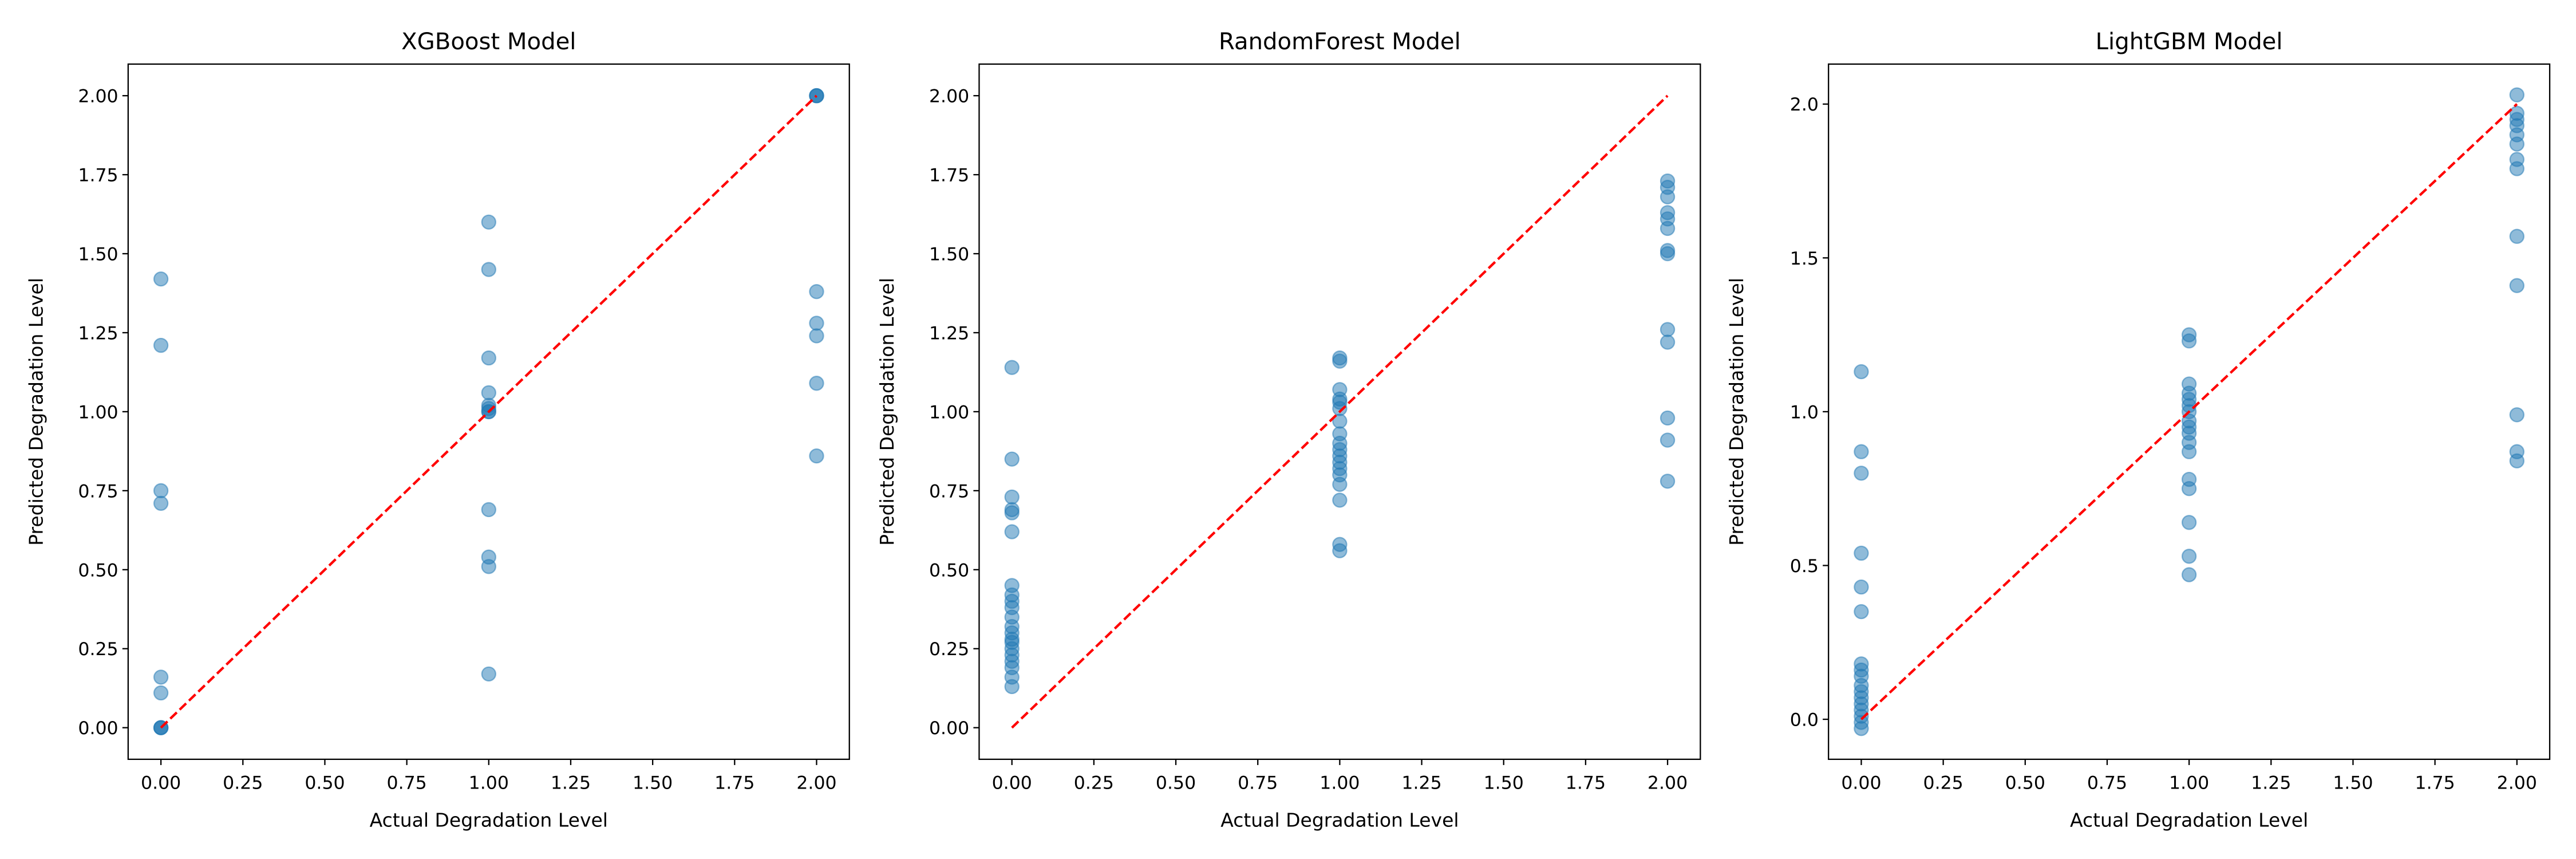 The height and width of the screenshot is (859, 2576). Describe the element at coordinates (488, 42) in the screenshot. I see `chart-title: XGBoost Model` at that location.